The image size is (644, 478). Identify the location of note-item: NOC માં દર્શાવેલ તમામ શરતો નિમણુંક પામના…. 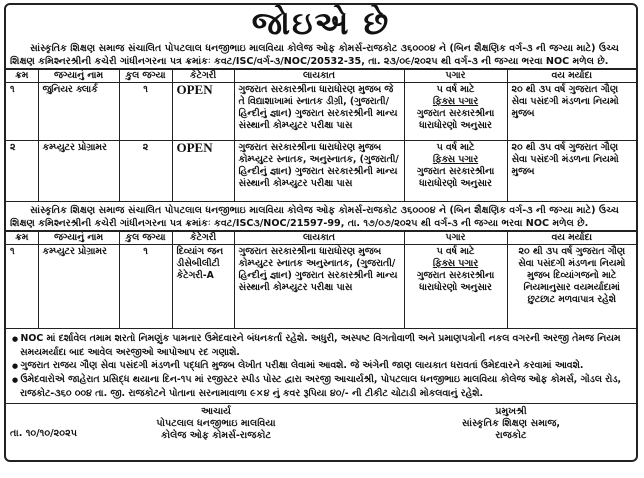
(321, 345).